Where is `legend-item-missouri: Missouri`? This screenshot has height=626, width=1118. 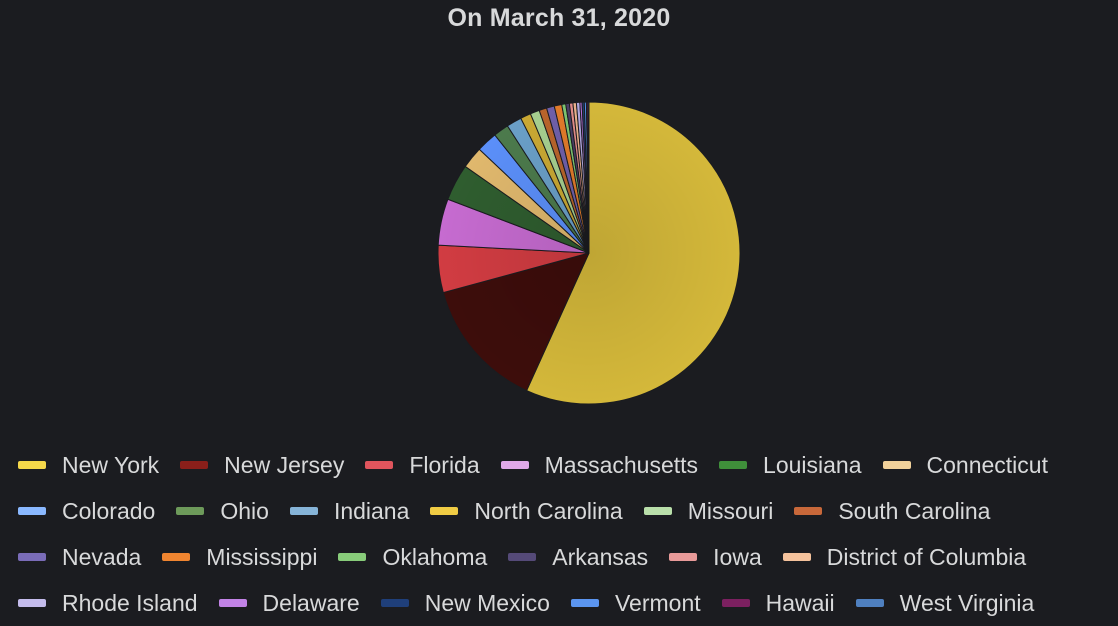
legend-item-missouri: Missouri is located at coordinates (708, 511).